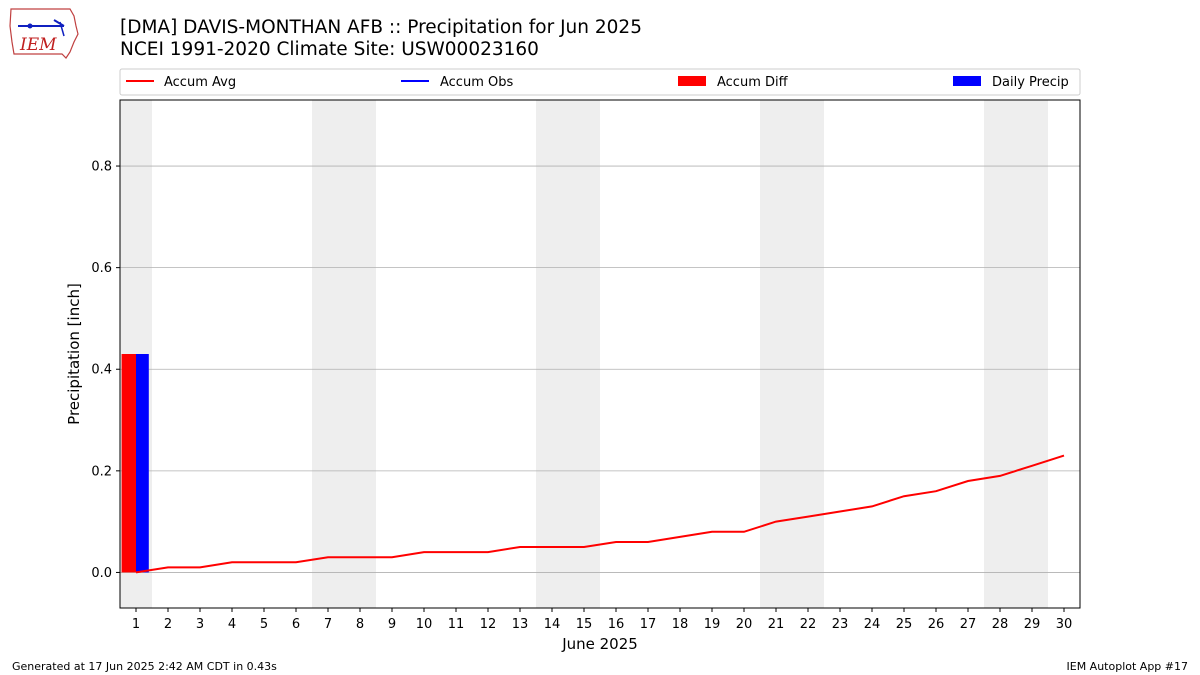  I want to click on x-tick-label: 13, so click(520, 624).